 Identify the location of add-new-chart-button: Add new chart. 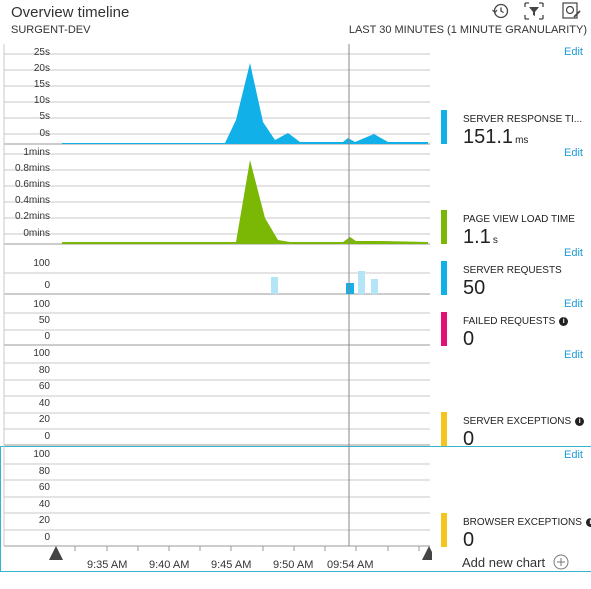
(515, 562).